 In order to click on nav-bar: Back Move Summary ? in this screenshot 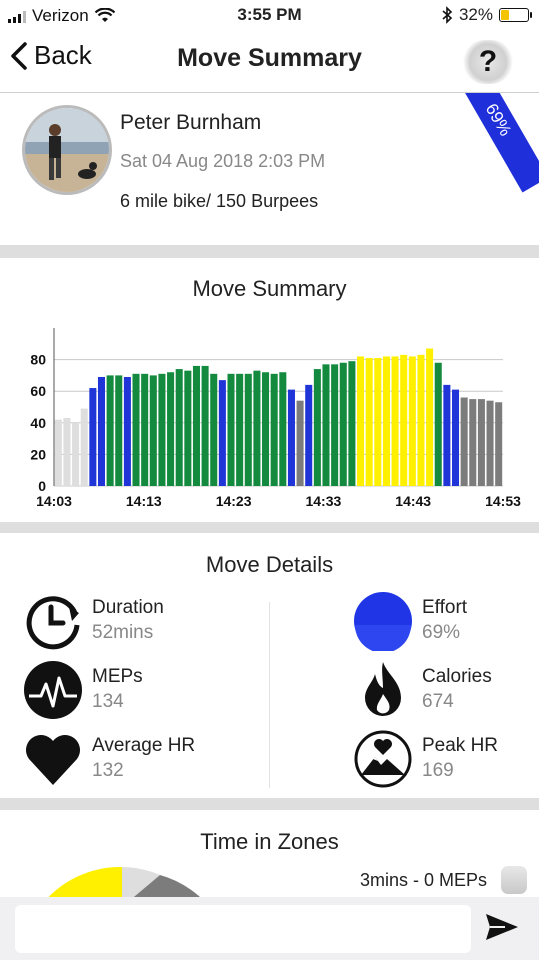, I will do `click(269, 61)`.